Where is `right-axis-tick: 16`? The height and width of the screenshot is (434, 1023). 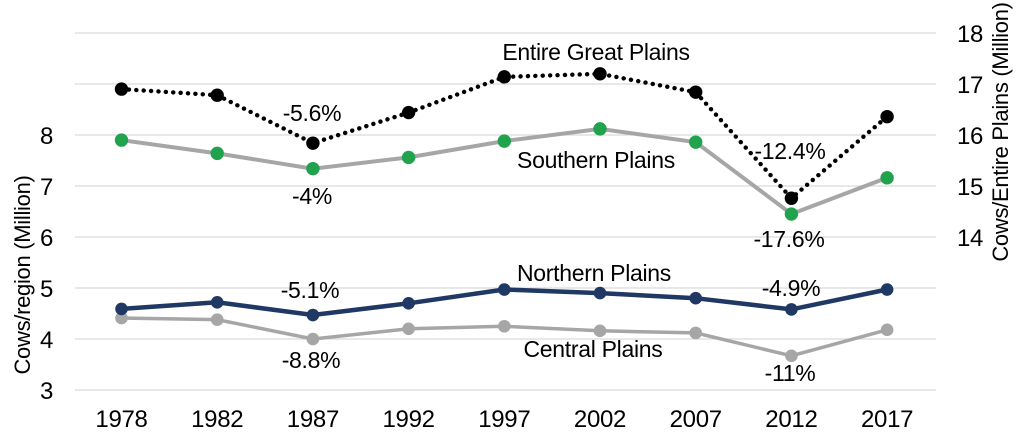
right-axis-tick: 16 is located at coordinates (970, 136).